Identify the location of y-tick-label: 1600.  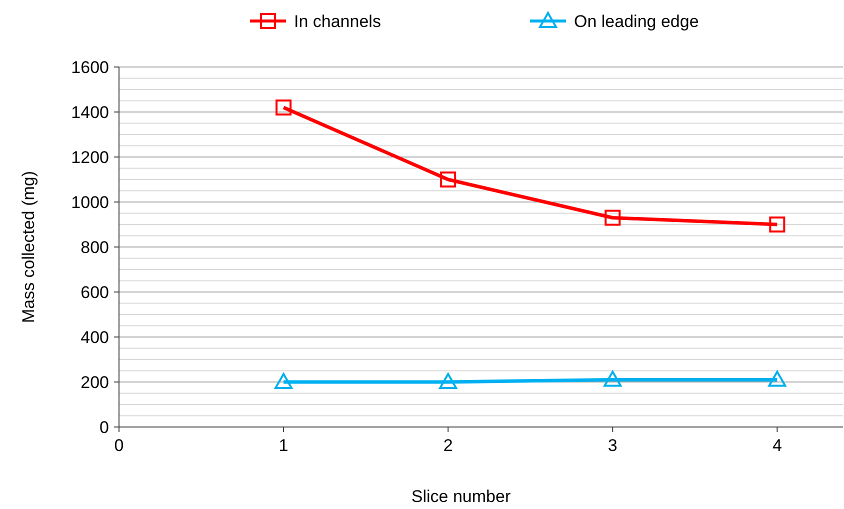
(90, 67).